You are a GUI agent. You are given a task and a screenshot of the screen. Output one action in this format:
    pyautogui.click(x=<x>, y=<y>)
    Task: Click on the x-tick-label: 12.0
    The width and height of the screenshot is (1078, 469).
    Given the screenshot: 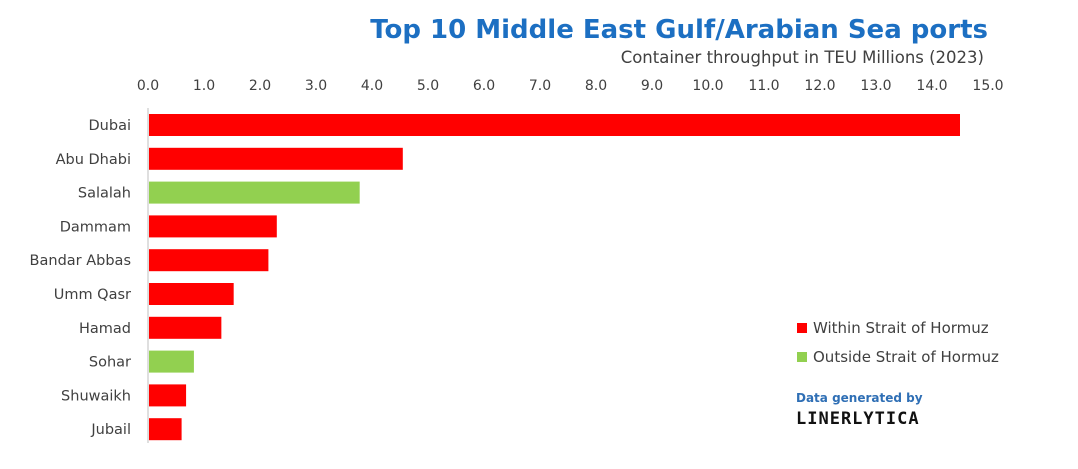 What is the action you would take?
    pyautogui.click(x=819, y=86)
    